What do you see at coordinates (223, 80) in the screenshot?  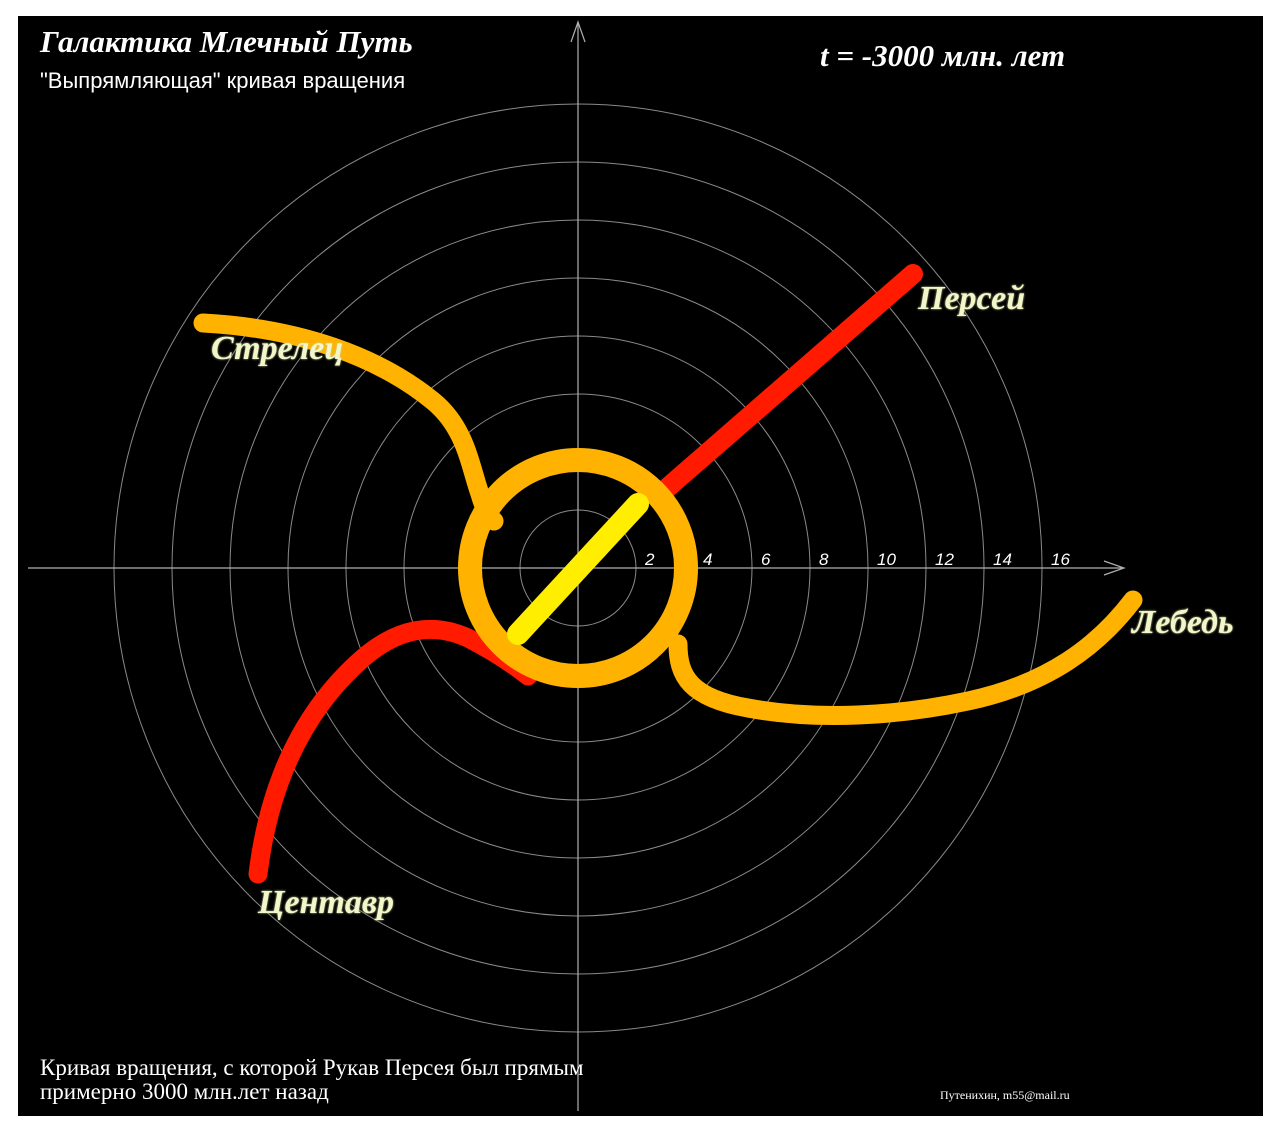 I see `diagram-subtitle: "Выпрямляющая" кривая вращения` at bounding box center [223, 80].